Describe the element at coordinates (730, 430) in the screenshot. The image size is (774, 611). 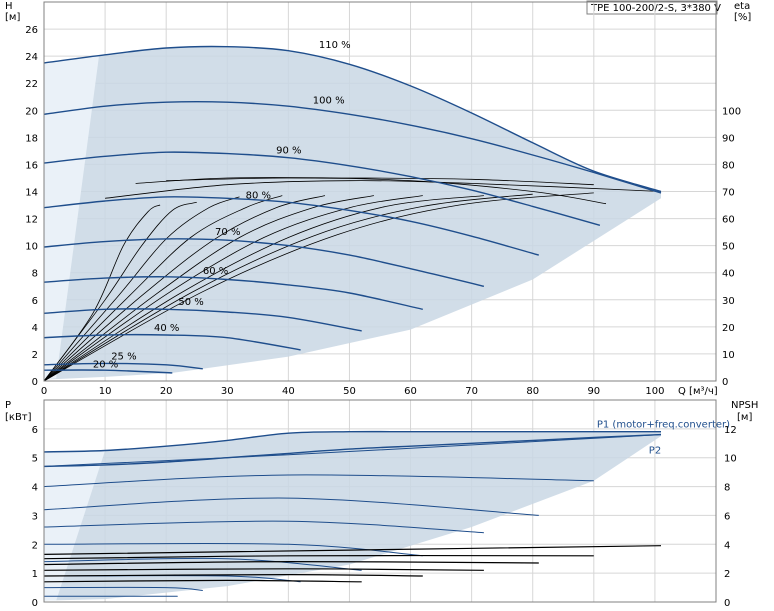
I see `lower-y2-tick-label: 12` at that location.